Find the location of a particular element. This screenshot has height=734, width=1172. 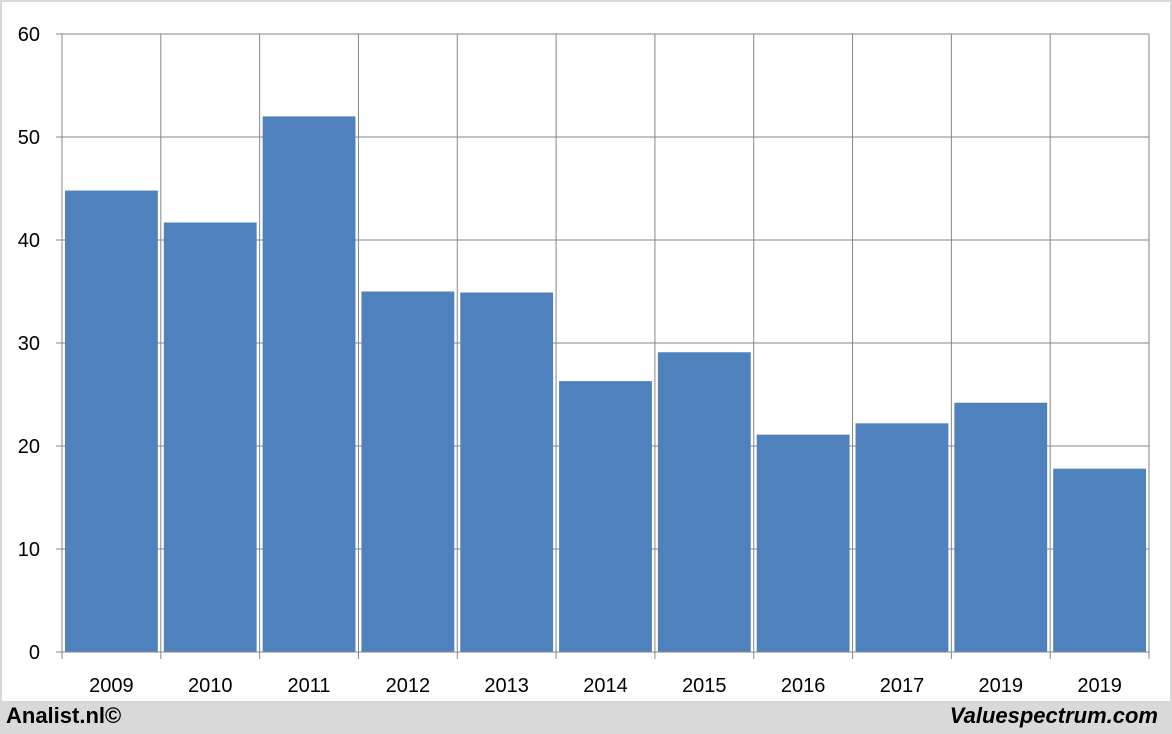

valuespectrum-credit: Valuespectrum.com is located at coordinates (1054, 716).